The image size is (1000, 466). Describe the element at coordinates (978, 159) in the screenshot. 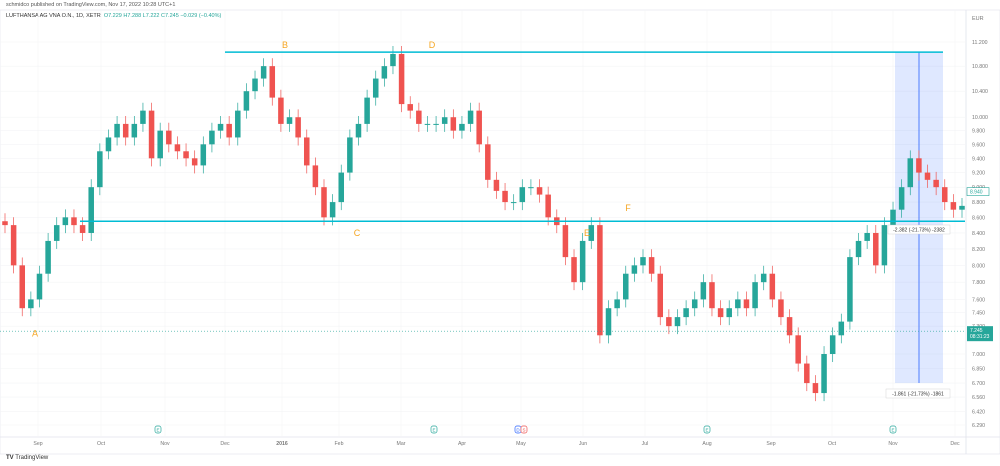

I see `y-tick-label: 9.400` at that location.